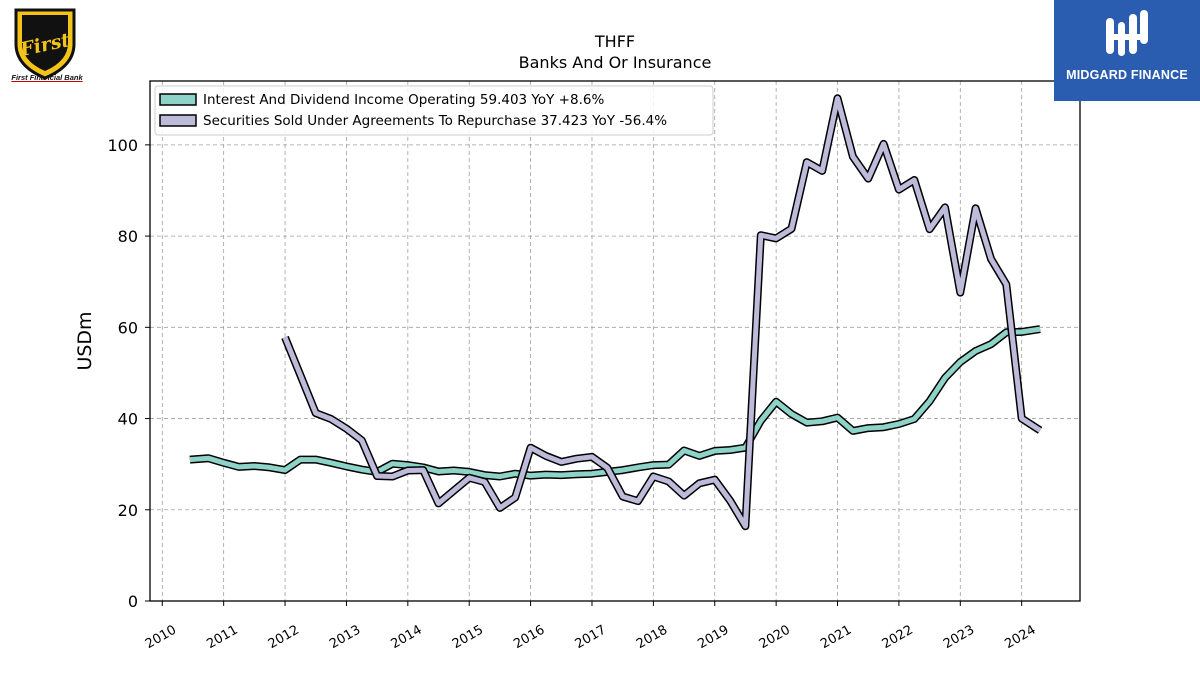 The height and width of the screenshot is (675, 1200). Describe the element at coordinates (468, 638) in the screenshot. I see `x-tick-label: 2015` at that location.